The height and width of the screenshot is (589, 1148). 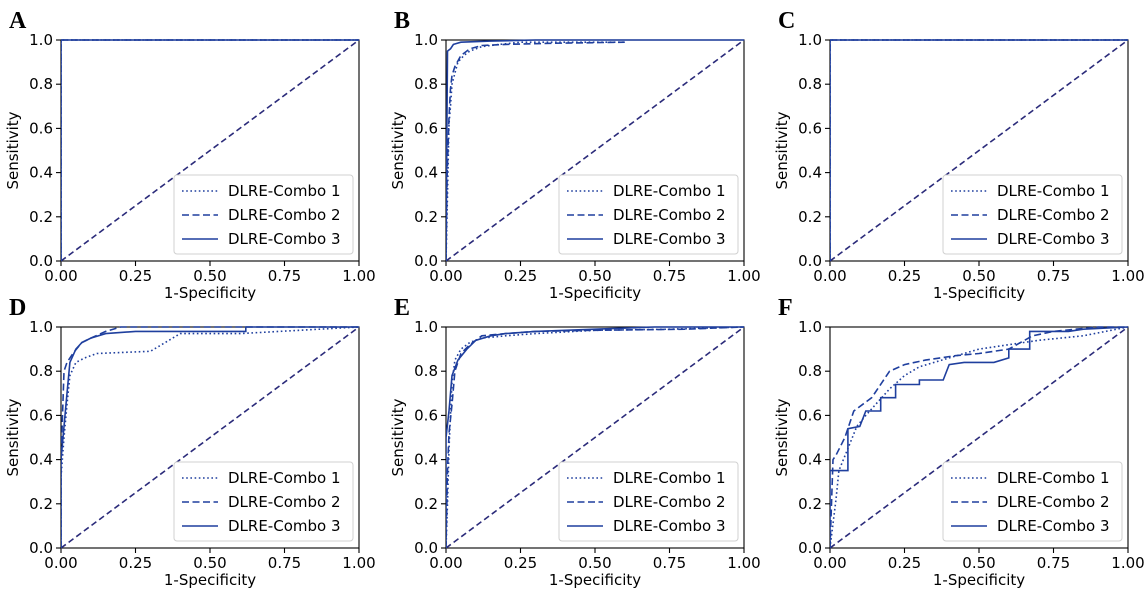 I want to click on panel-letter-c: C, so click(x=786, y=21).